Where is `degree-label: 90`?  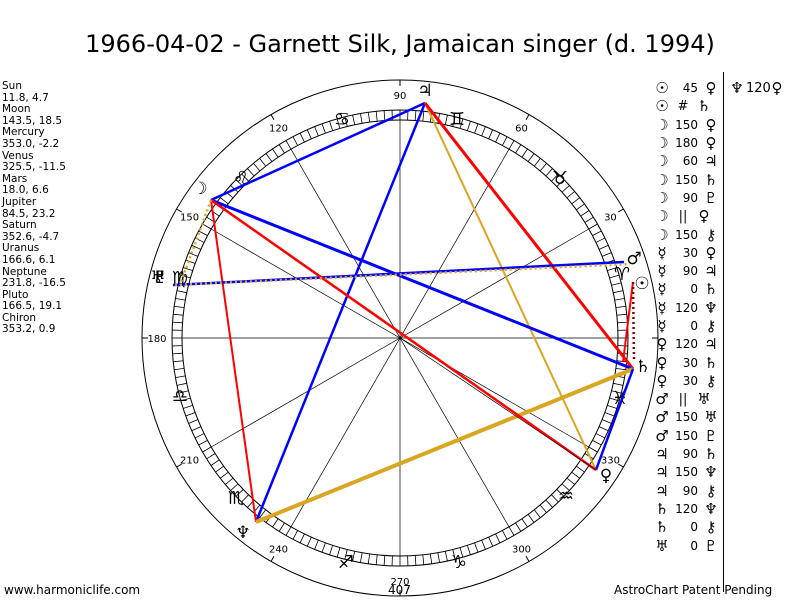 degree-label: 90 is located at coordinates (400, 96).